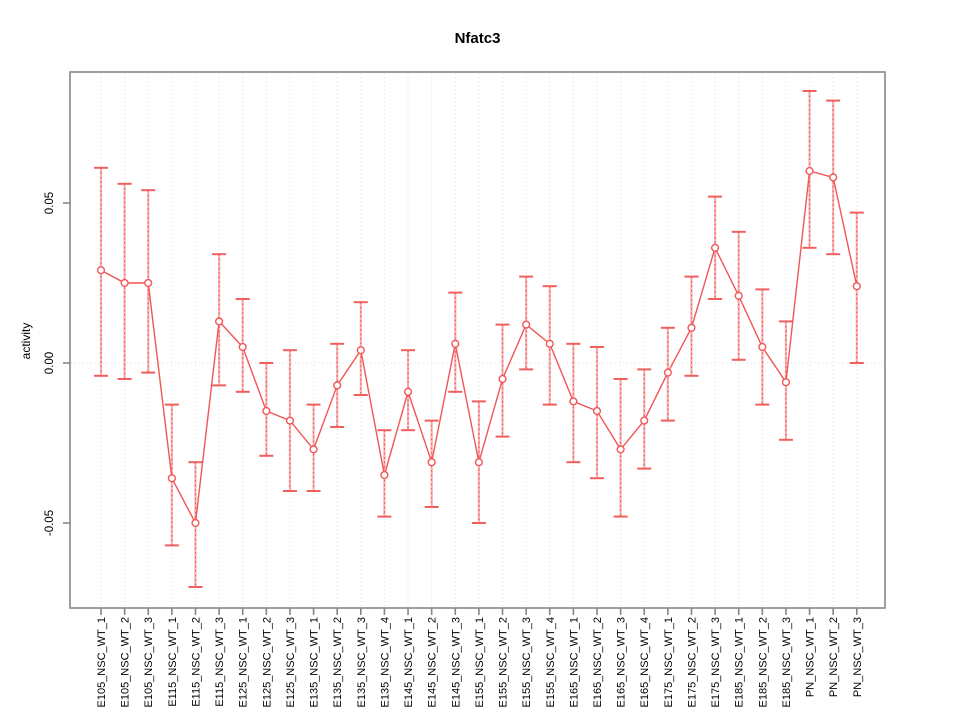  I want to click on x-tick-label: E135_NSC_WT_3, so click(362, 662).